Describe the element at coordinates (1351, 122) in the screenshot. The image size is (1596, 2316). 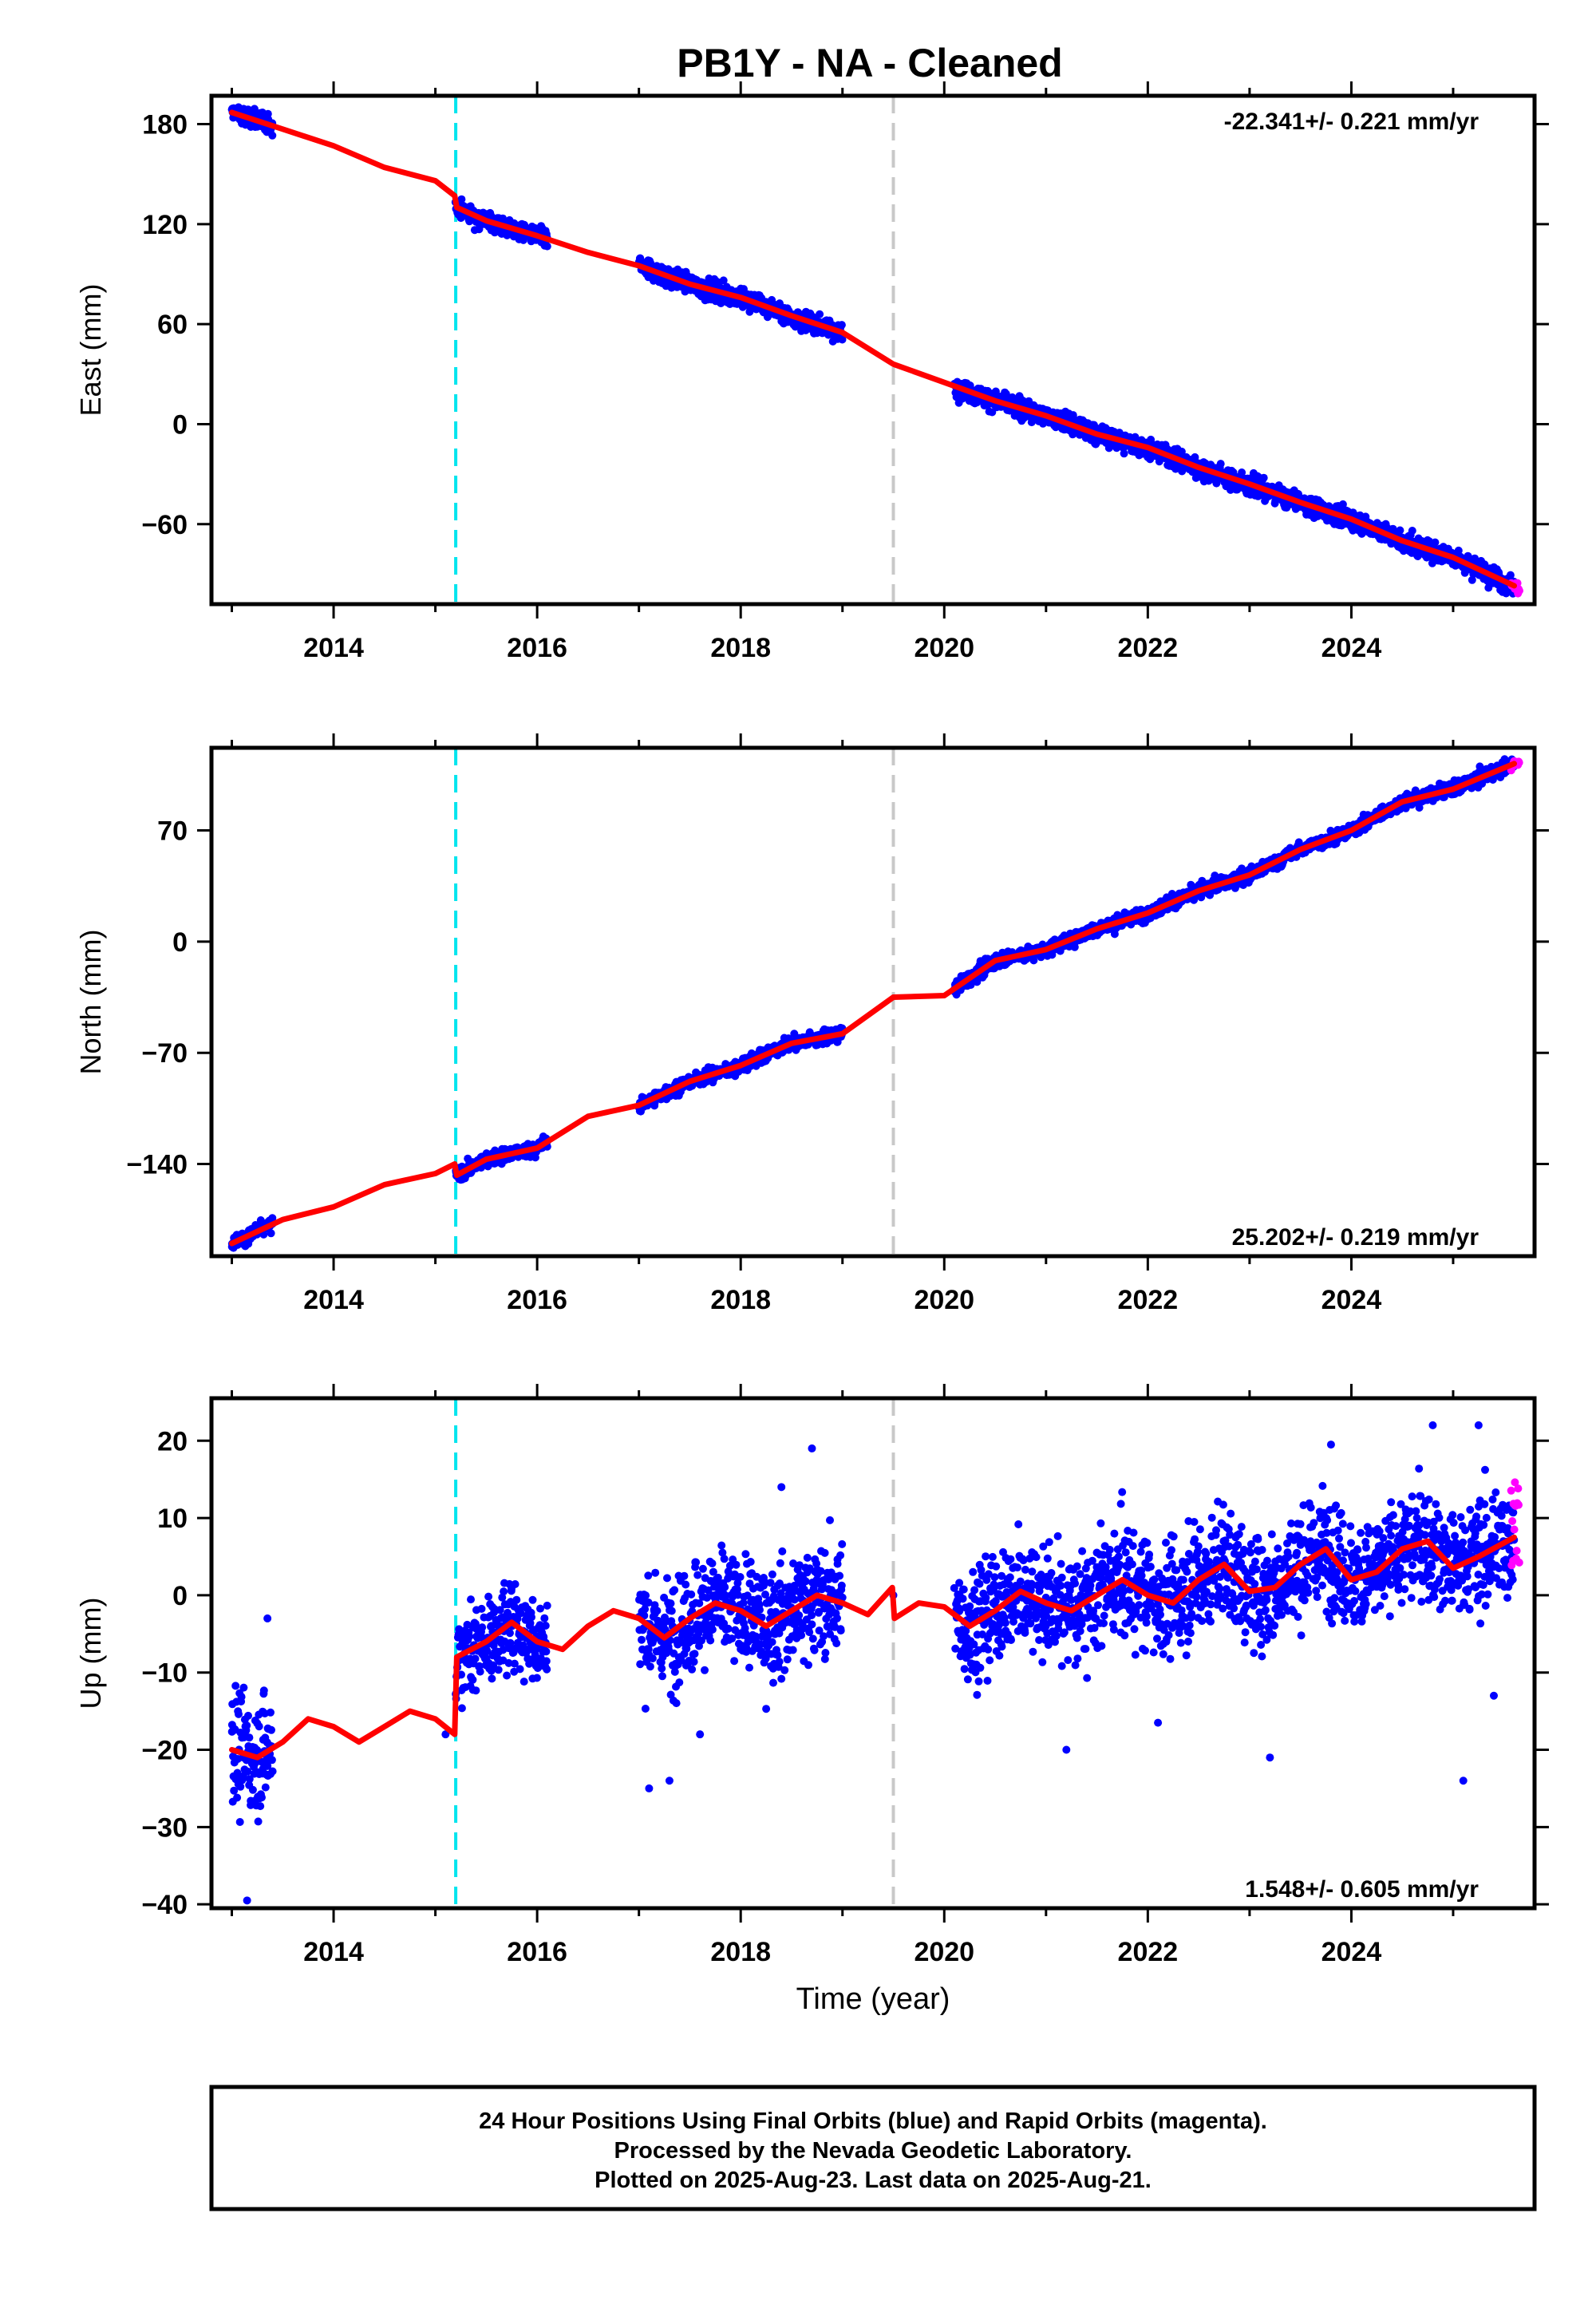
I see `velocity-rate-label: -22.341+/- 0.221 mm/yr` at that location.